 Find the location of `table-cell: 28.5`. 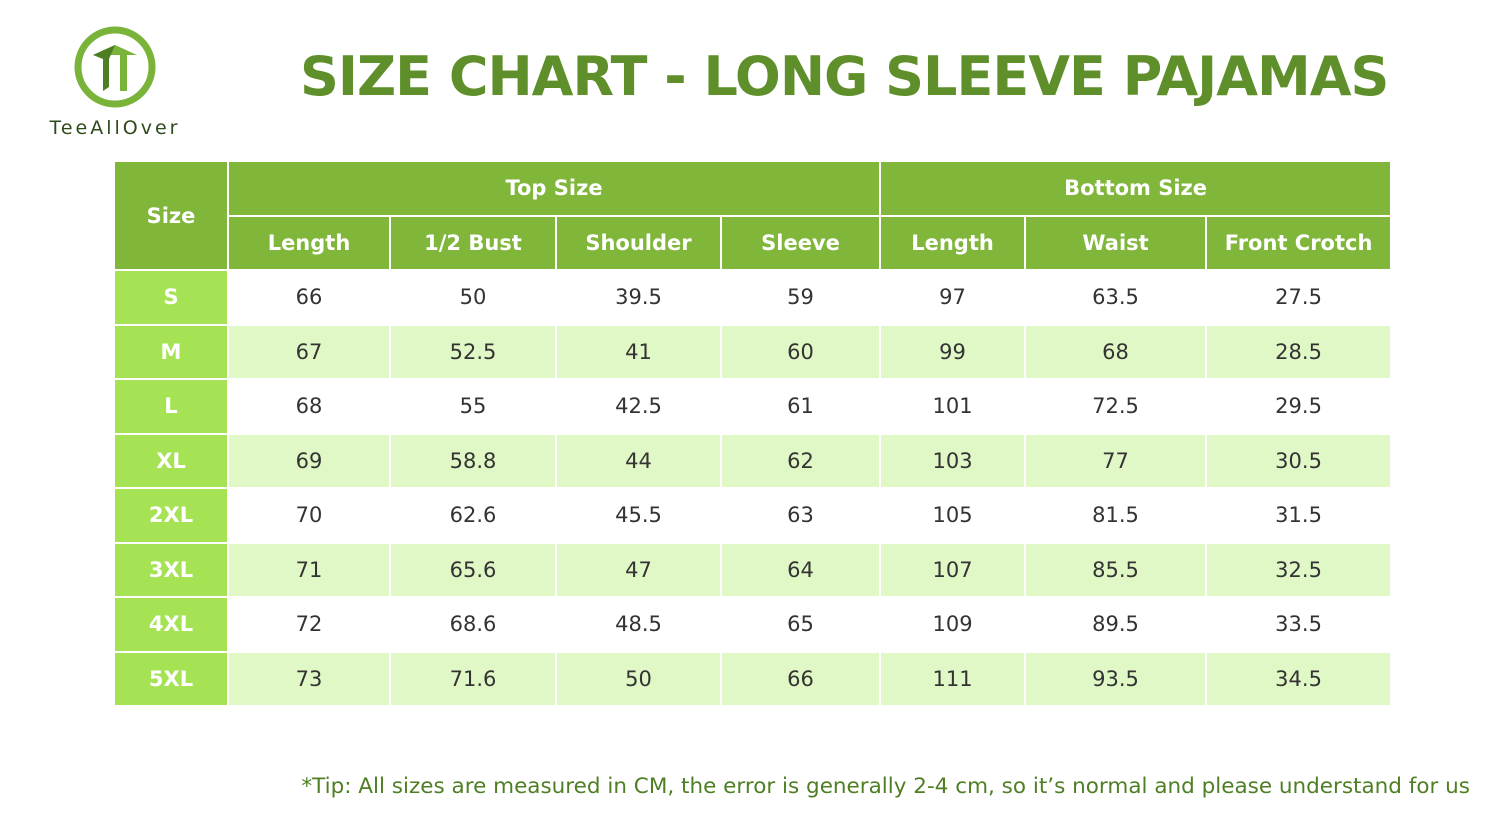

table-cell: 28.5 is located at coordinates (1299, 351).